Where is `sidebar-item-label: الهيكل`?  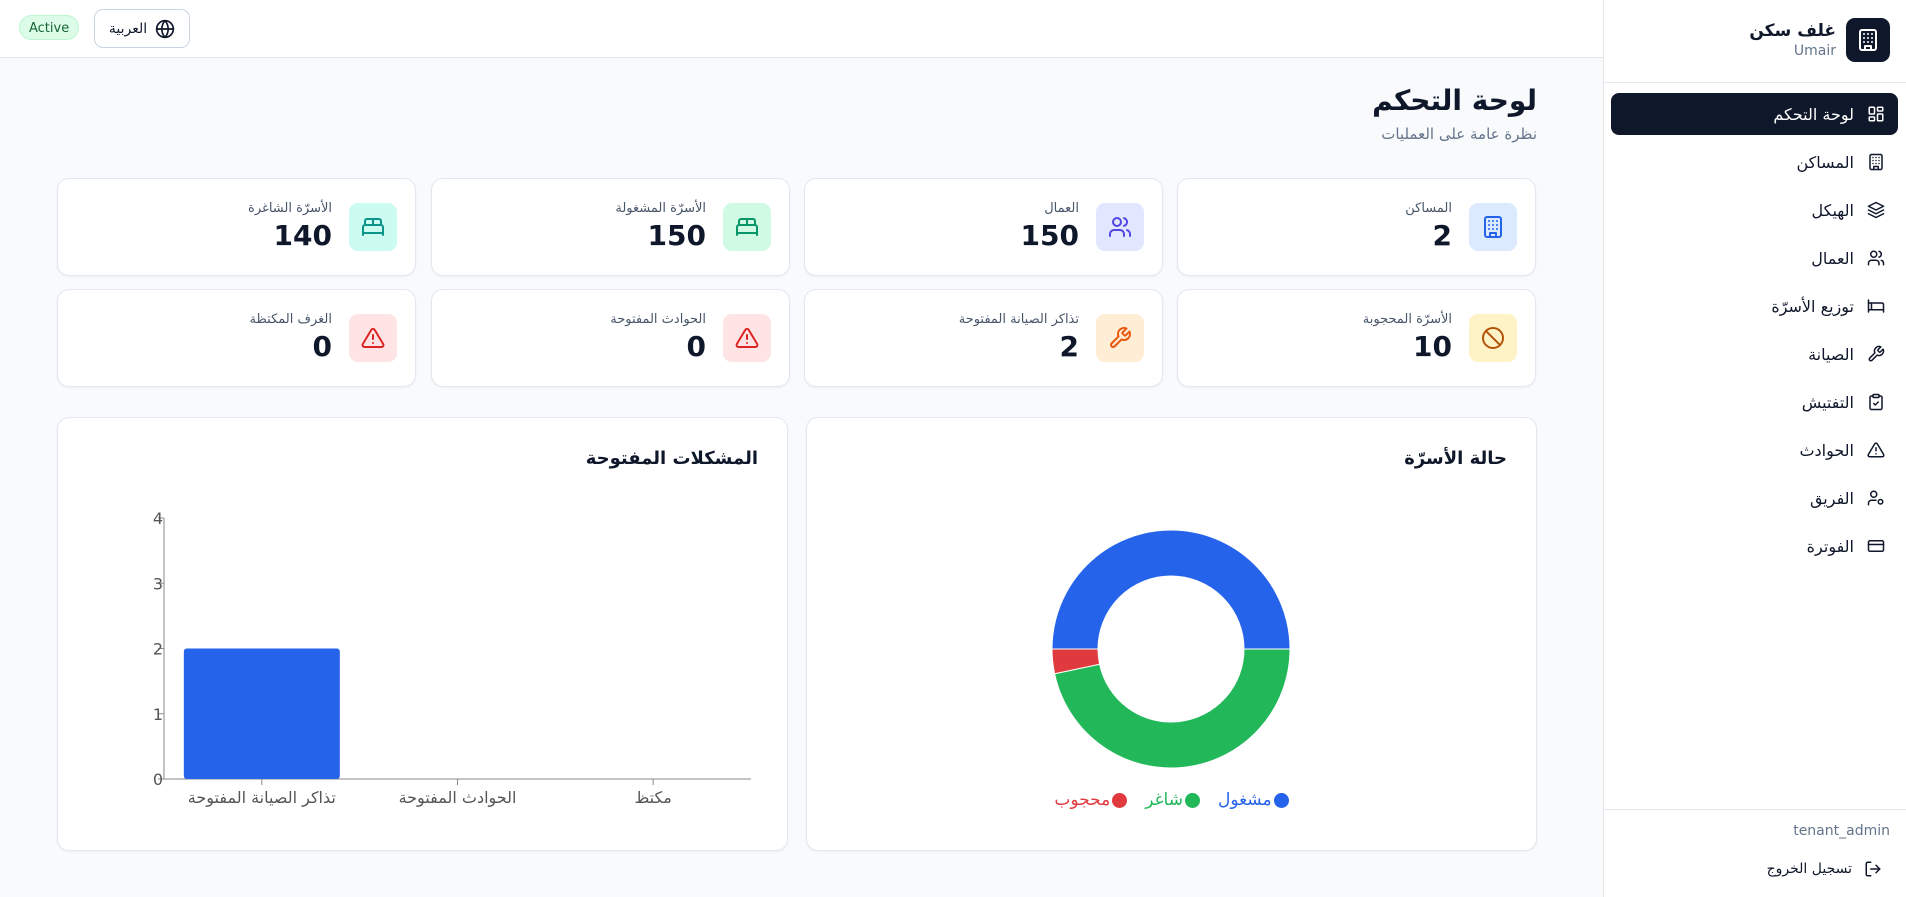
sidebar-item-label: الهيكل is located at coordinates (1832, 210).